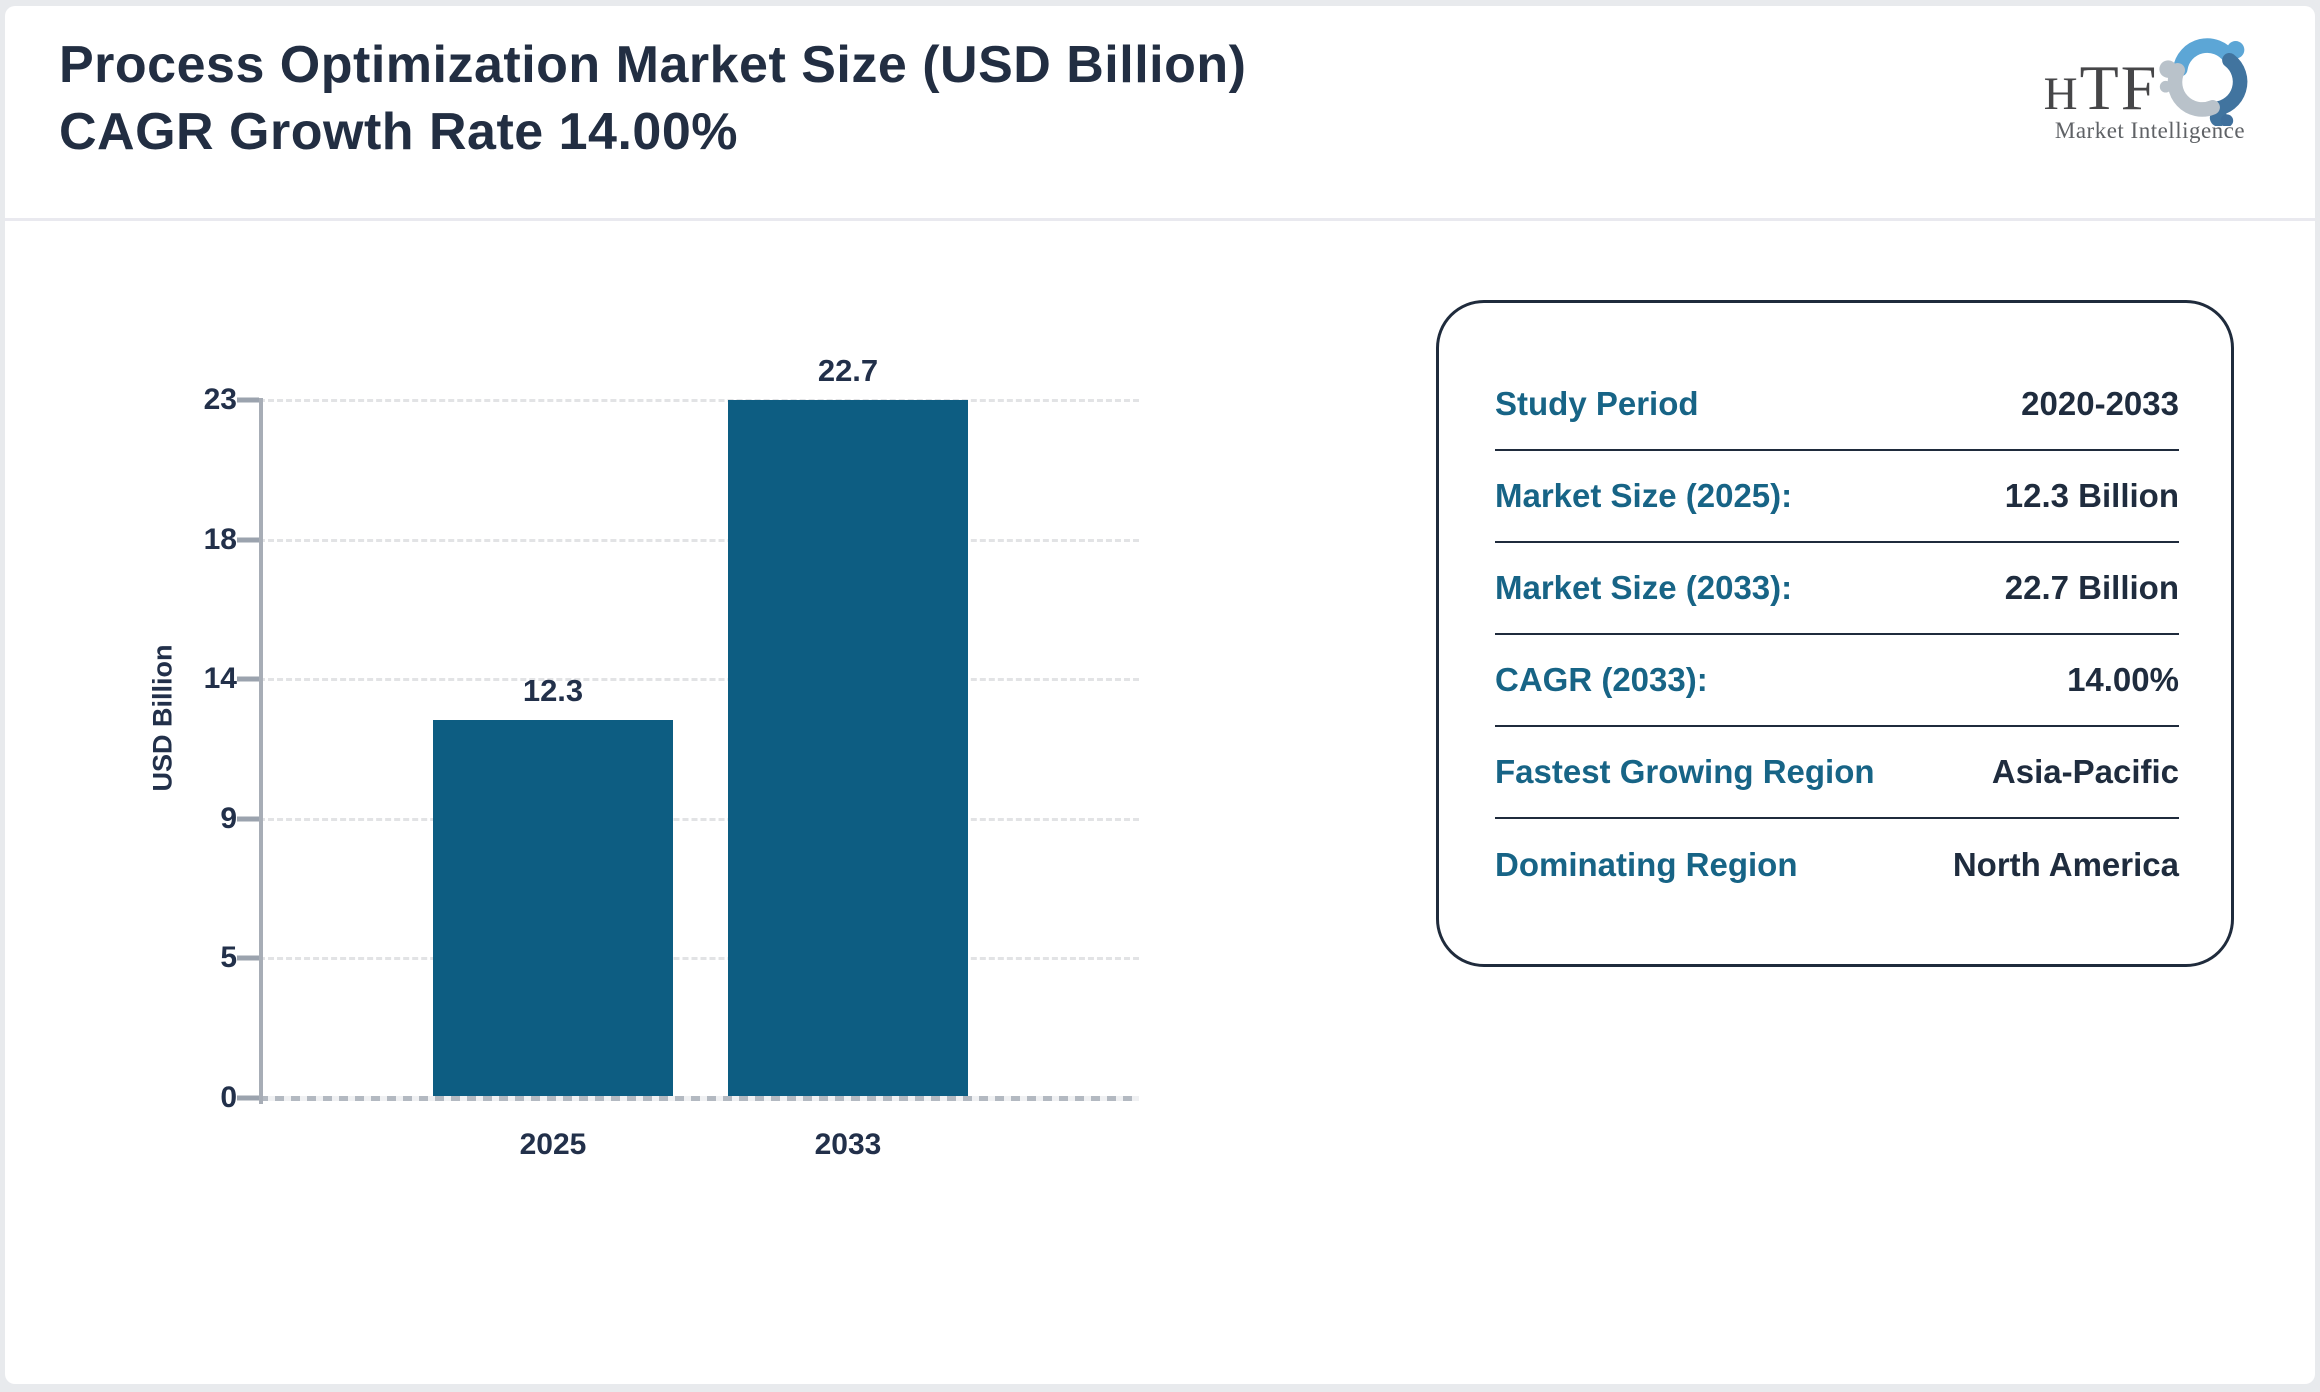 The height and width of the screenshot is (1392, 2320). I want to click on panel-row-label: Market Size (2025):, so click(1644, 495).